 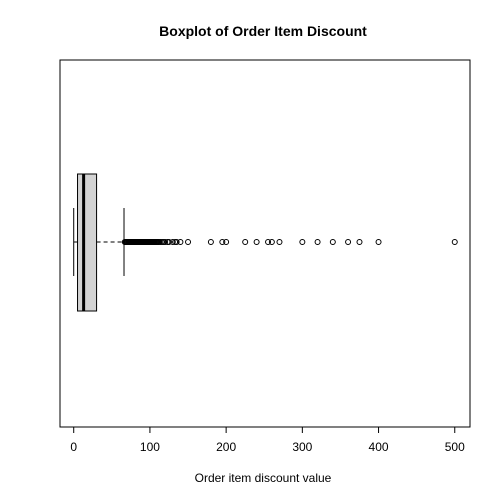 I want to click on x-tick-label: 0, so click(x=73, y=447).